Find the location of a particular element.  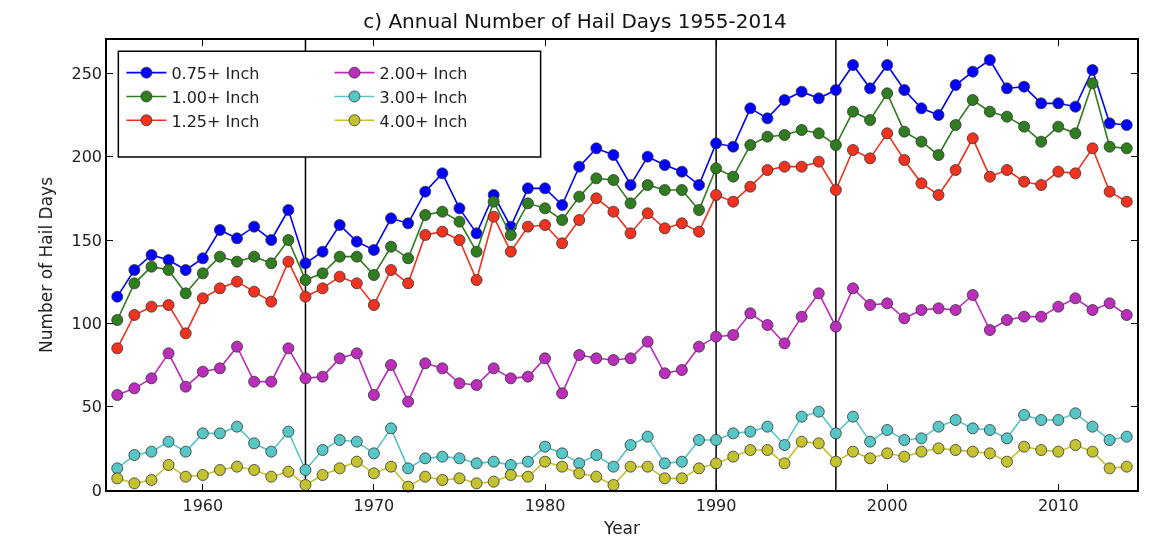

legend-label: 4.00+ Inch is located at coordinates (423, 121).